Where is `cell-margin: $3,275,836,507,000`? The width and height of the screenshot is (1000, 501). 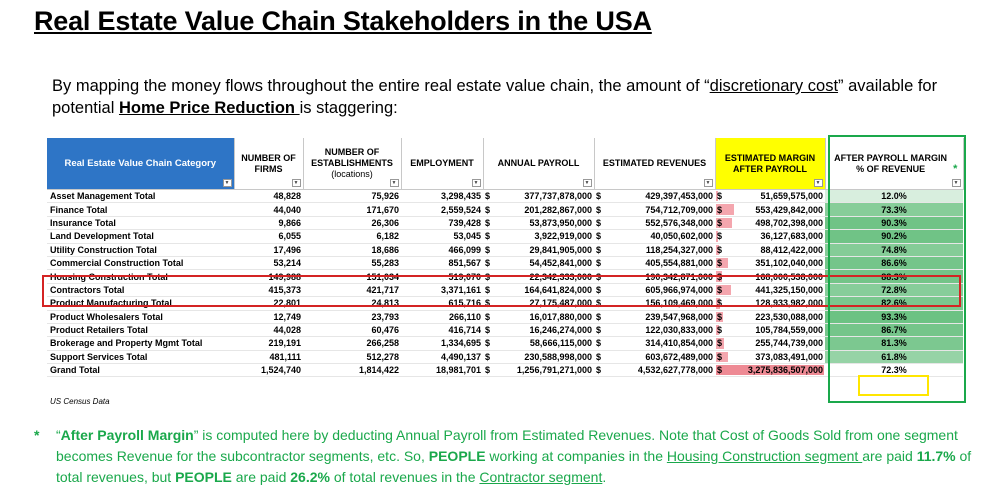
cell-margin: $3,275,836,507,000 is located at coordinates (770, 370).